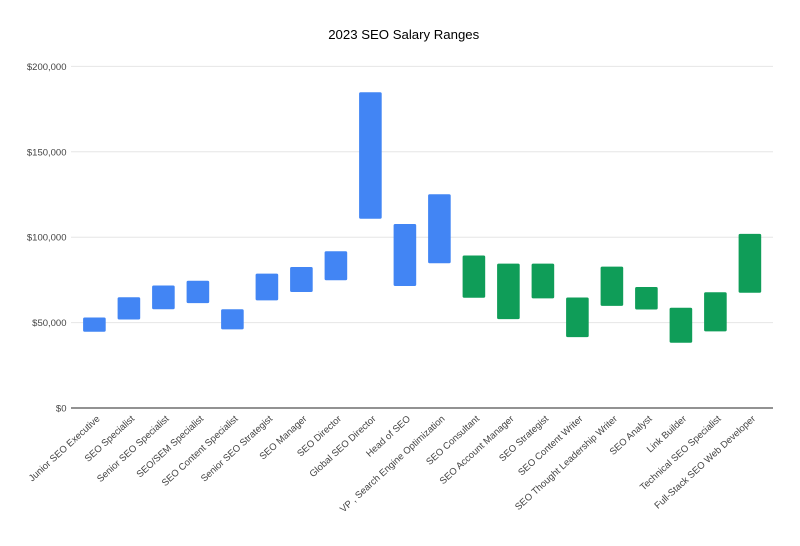  Describe the element at coordinates (403, 34) in the screenshot. I see `svg-text: 2023 SEO Salary Ranges` at that location.